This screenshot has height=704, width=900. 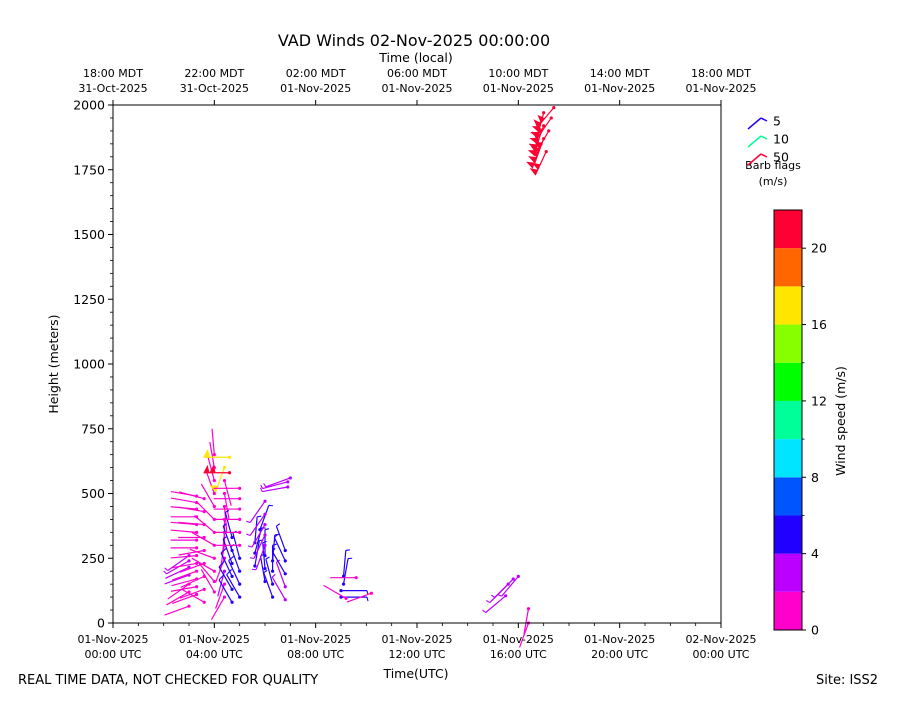 What do you see at coordinates (619, 654) in the screenshot?
I see `x-tick-label-time: 20:00 UTC` at bounding box center [619, 654].